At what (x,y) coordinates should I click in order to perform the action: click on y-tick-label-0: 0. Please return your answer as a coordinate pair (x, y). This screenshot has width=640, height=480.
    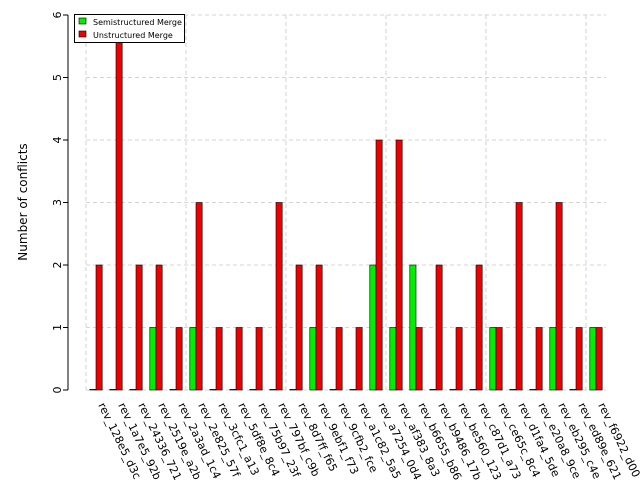
    Looking at the image, I should click on (57, 390).